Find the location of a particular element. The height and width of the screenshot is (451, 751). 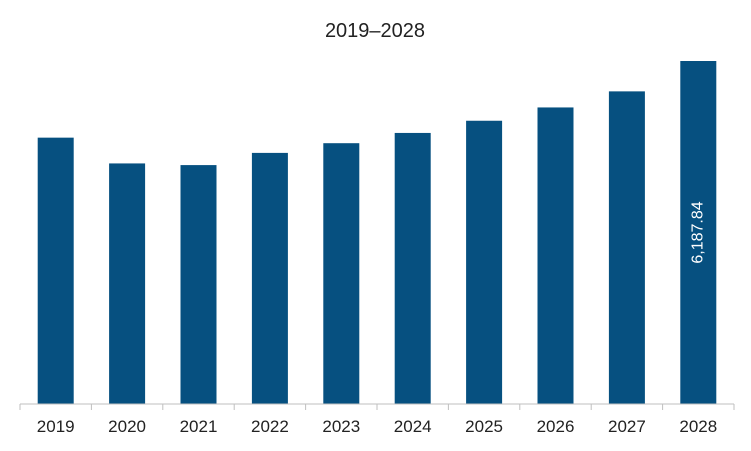

bar-2021 is located at coordinates (198, 284).